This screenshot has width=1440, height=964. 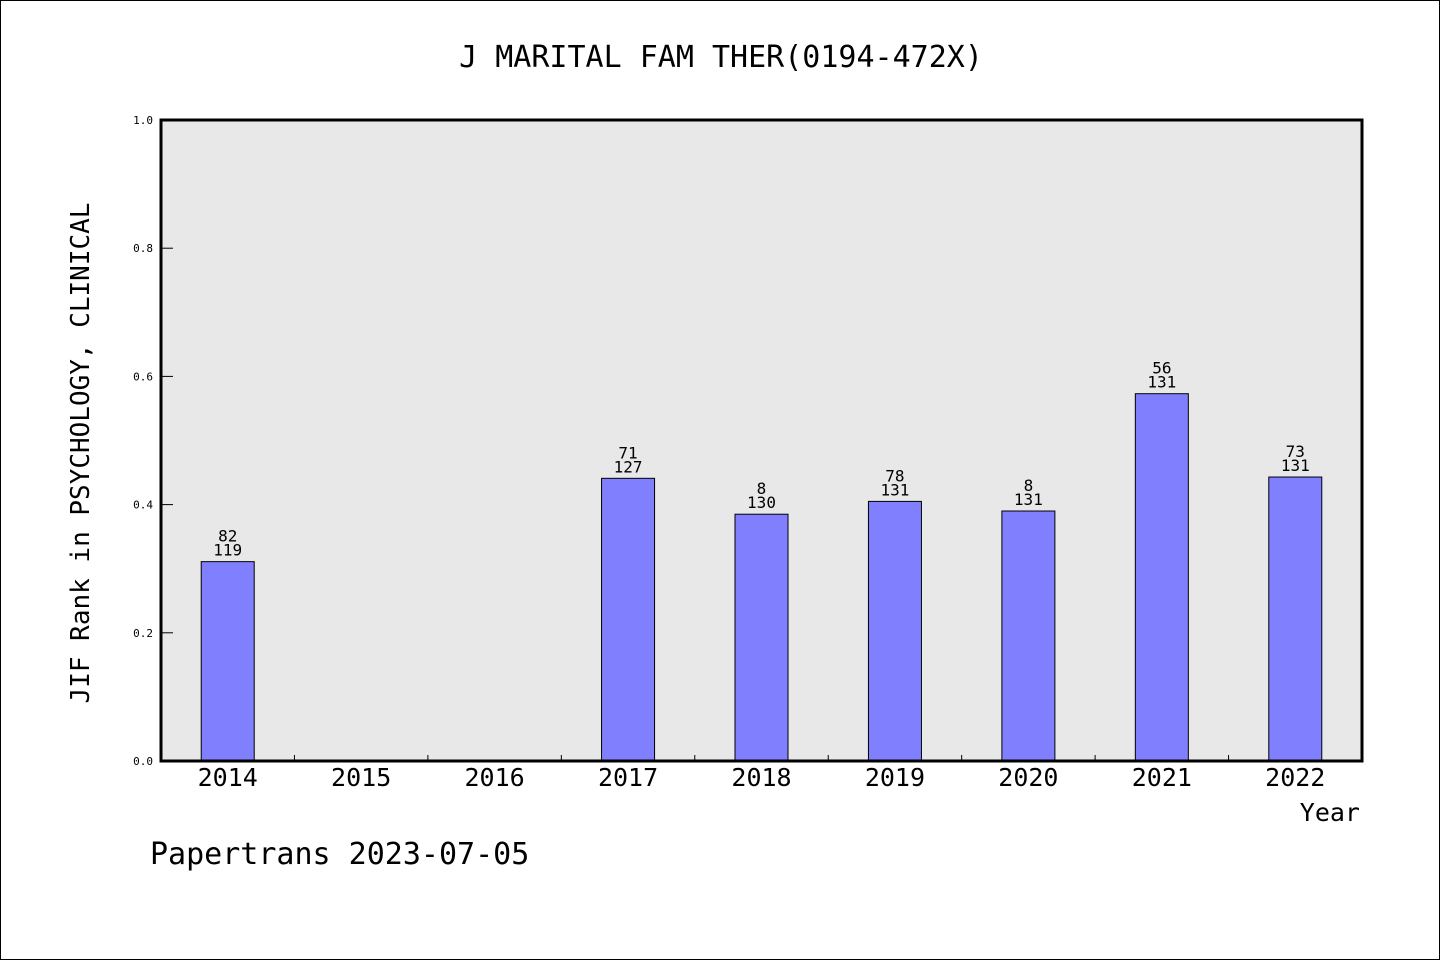 I want to click on y-tick-label: 0.6, so click(x=143, y=376).